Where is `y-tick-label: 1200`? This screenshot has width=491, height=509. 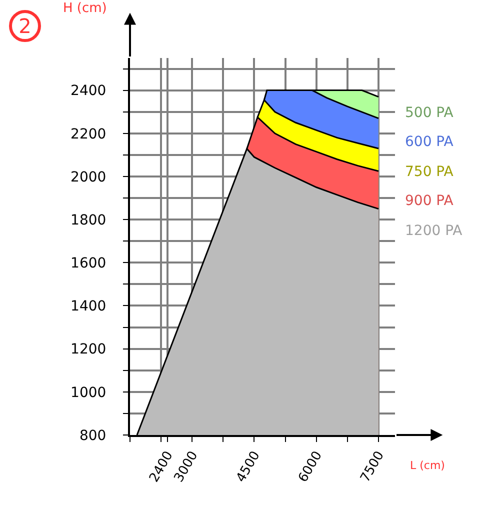
y-tick-label: 1200 is located at coordinates (88, 350).